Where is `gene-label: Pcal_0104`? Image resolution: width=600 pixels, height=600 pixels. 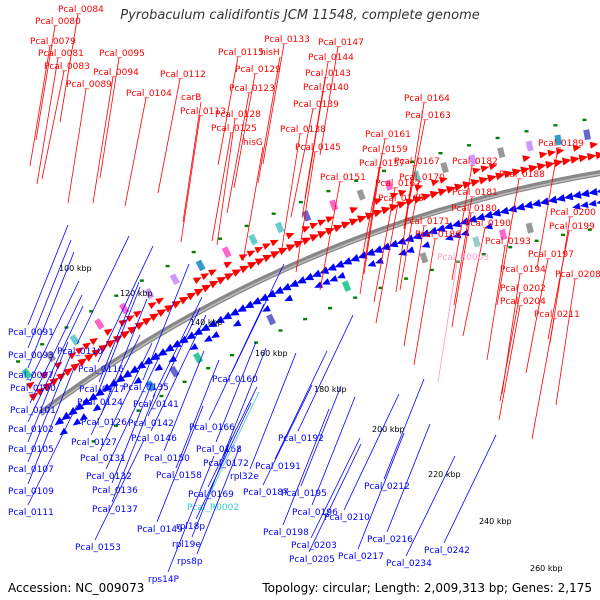
gene-label: Pcal_0104 is located at coordinates (149, 94).